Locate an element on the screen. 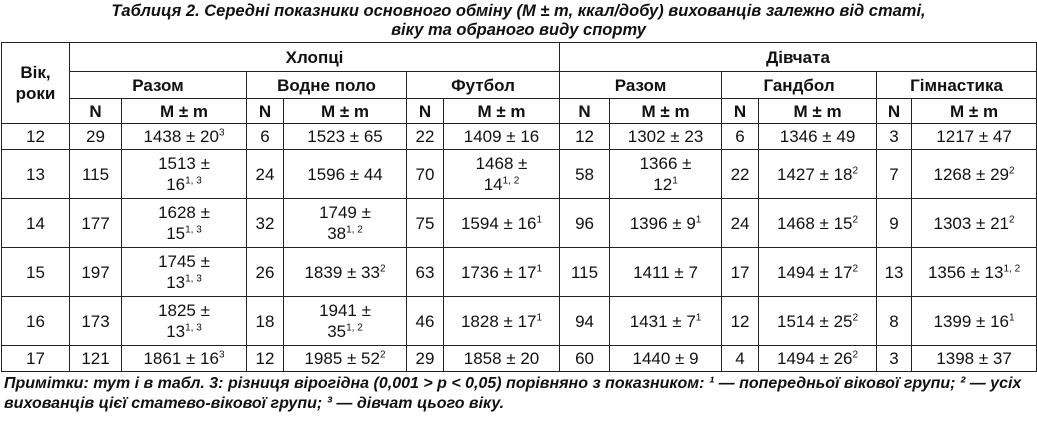 The height and width of the screenshot is (429, 1037). mean-cell: 1440 ± 9 is located at coordinates (666, 358).